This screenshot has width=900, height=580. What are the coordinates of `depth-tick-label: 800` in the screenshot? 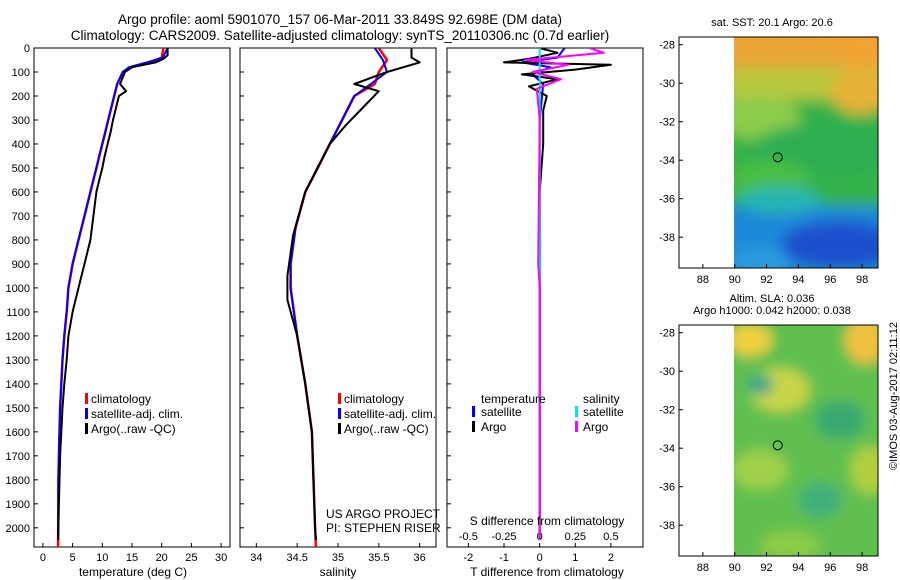 It's located at (21, 241).